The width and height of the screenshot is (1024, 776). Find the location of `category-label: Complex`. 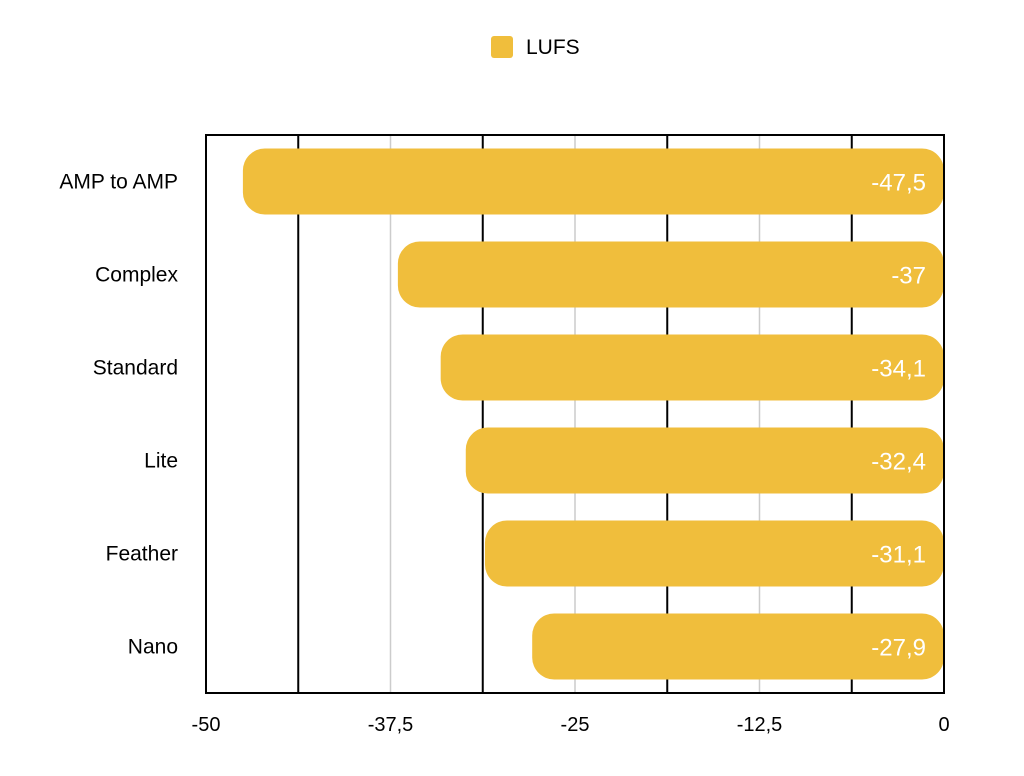

category-label: Complex is located at coordinates (136, 275).